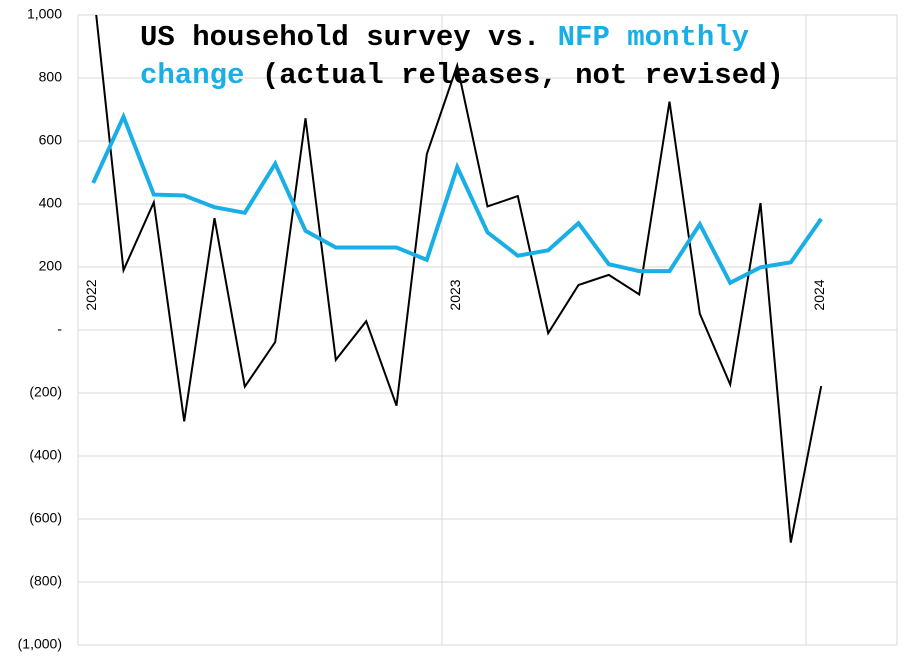 Image resolution: width=911 pixels, height=662 pixels. I want to click on y-tick-label: (1,000), so click(40, 644).